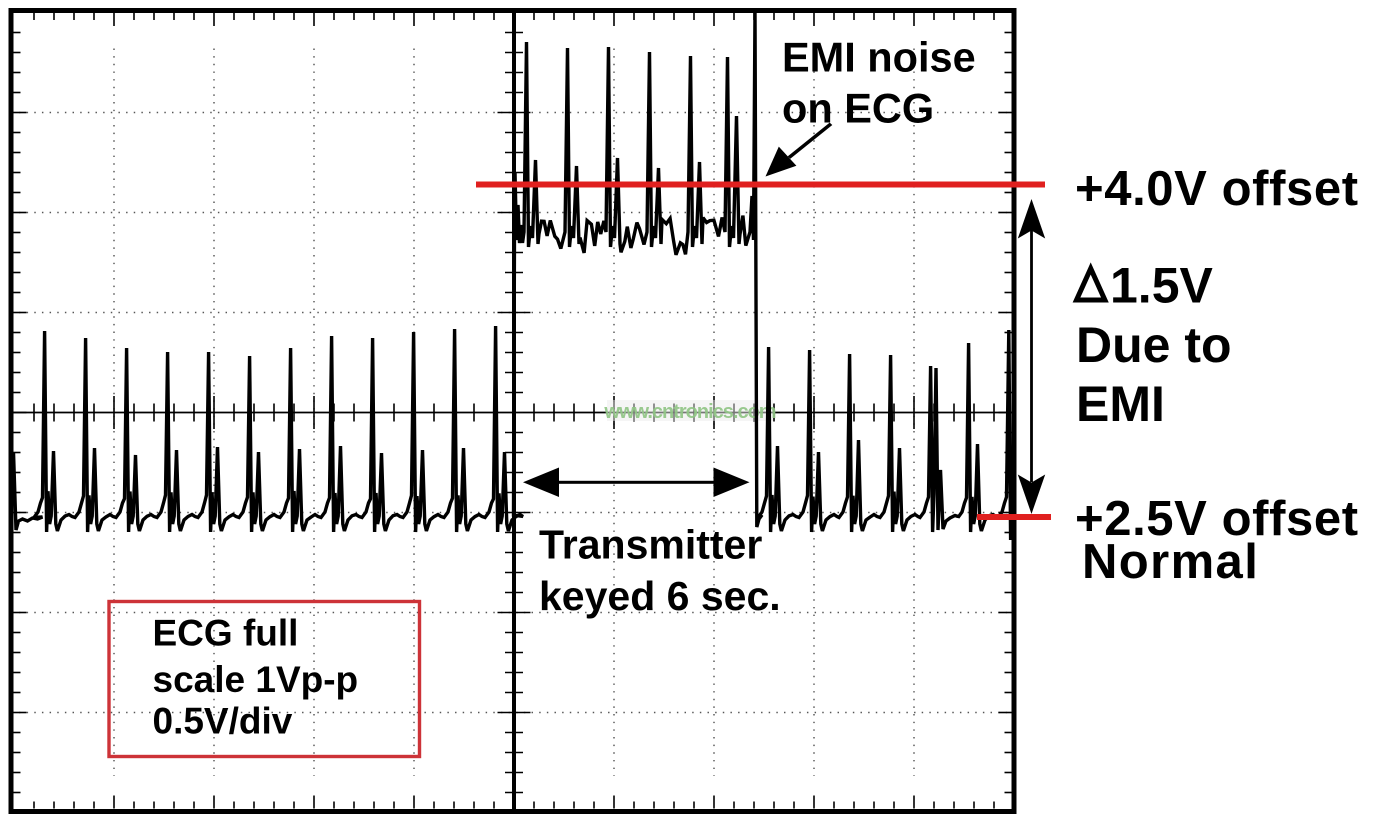 Image resolution: width=1382 pixels, height=832 pixels. I want to click on svg-text: EMI noise, so click(879, 57).